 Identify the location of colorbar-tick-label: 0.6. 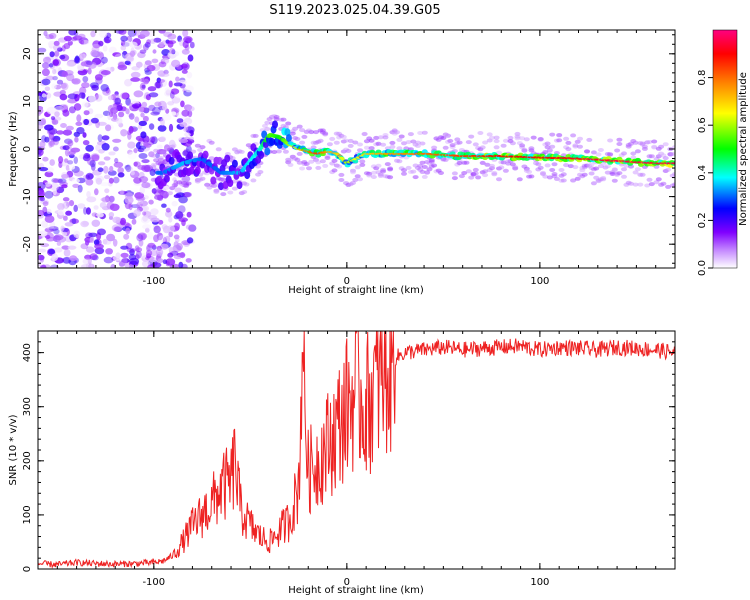
(702, 125).